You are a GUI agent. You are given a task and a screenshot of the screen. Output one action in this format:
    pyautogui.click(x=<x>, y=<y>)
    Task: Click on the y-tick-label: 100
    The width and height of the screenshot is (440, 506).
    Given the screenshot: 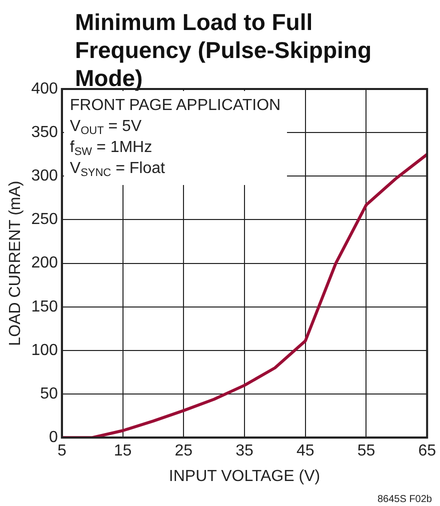 What is the action you would take?
    pyautogui.click(x=44, y=350)
    